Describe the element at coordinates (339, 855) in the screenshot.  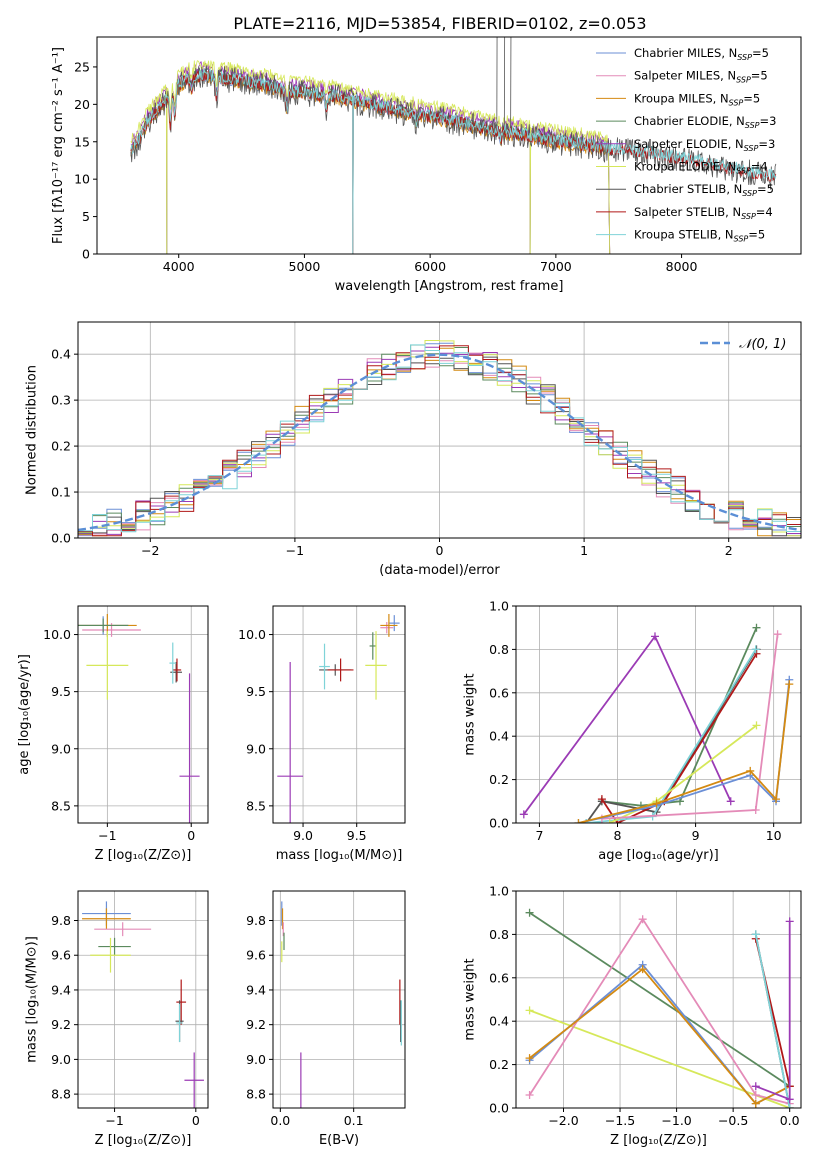
I see `x-axis-label: mass [log₁₀(M/M⊙)]` at that location.